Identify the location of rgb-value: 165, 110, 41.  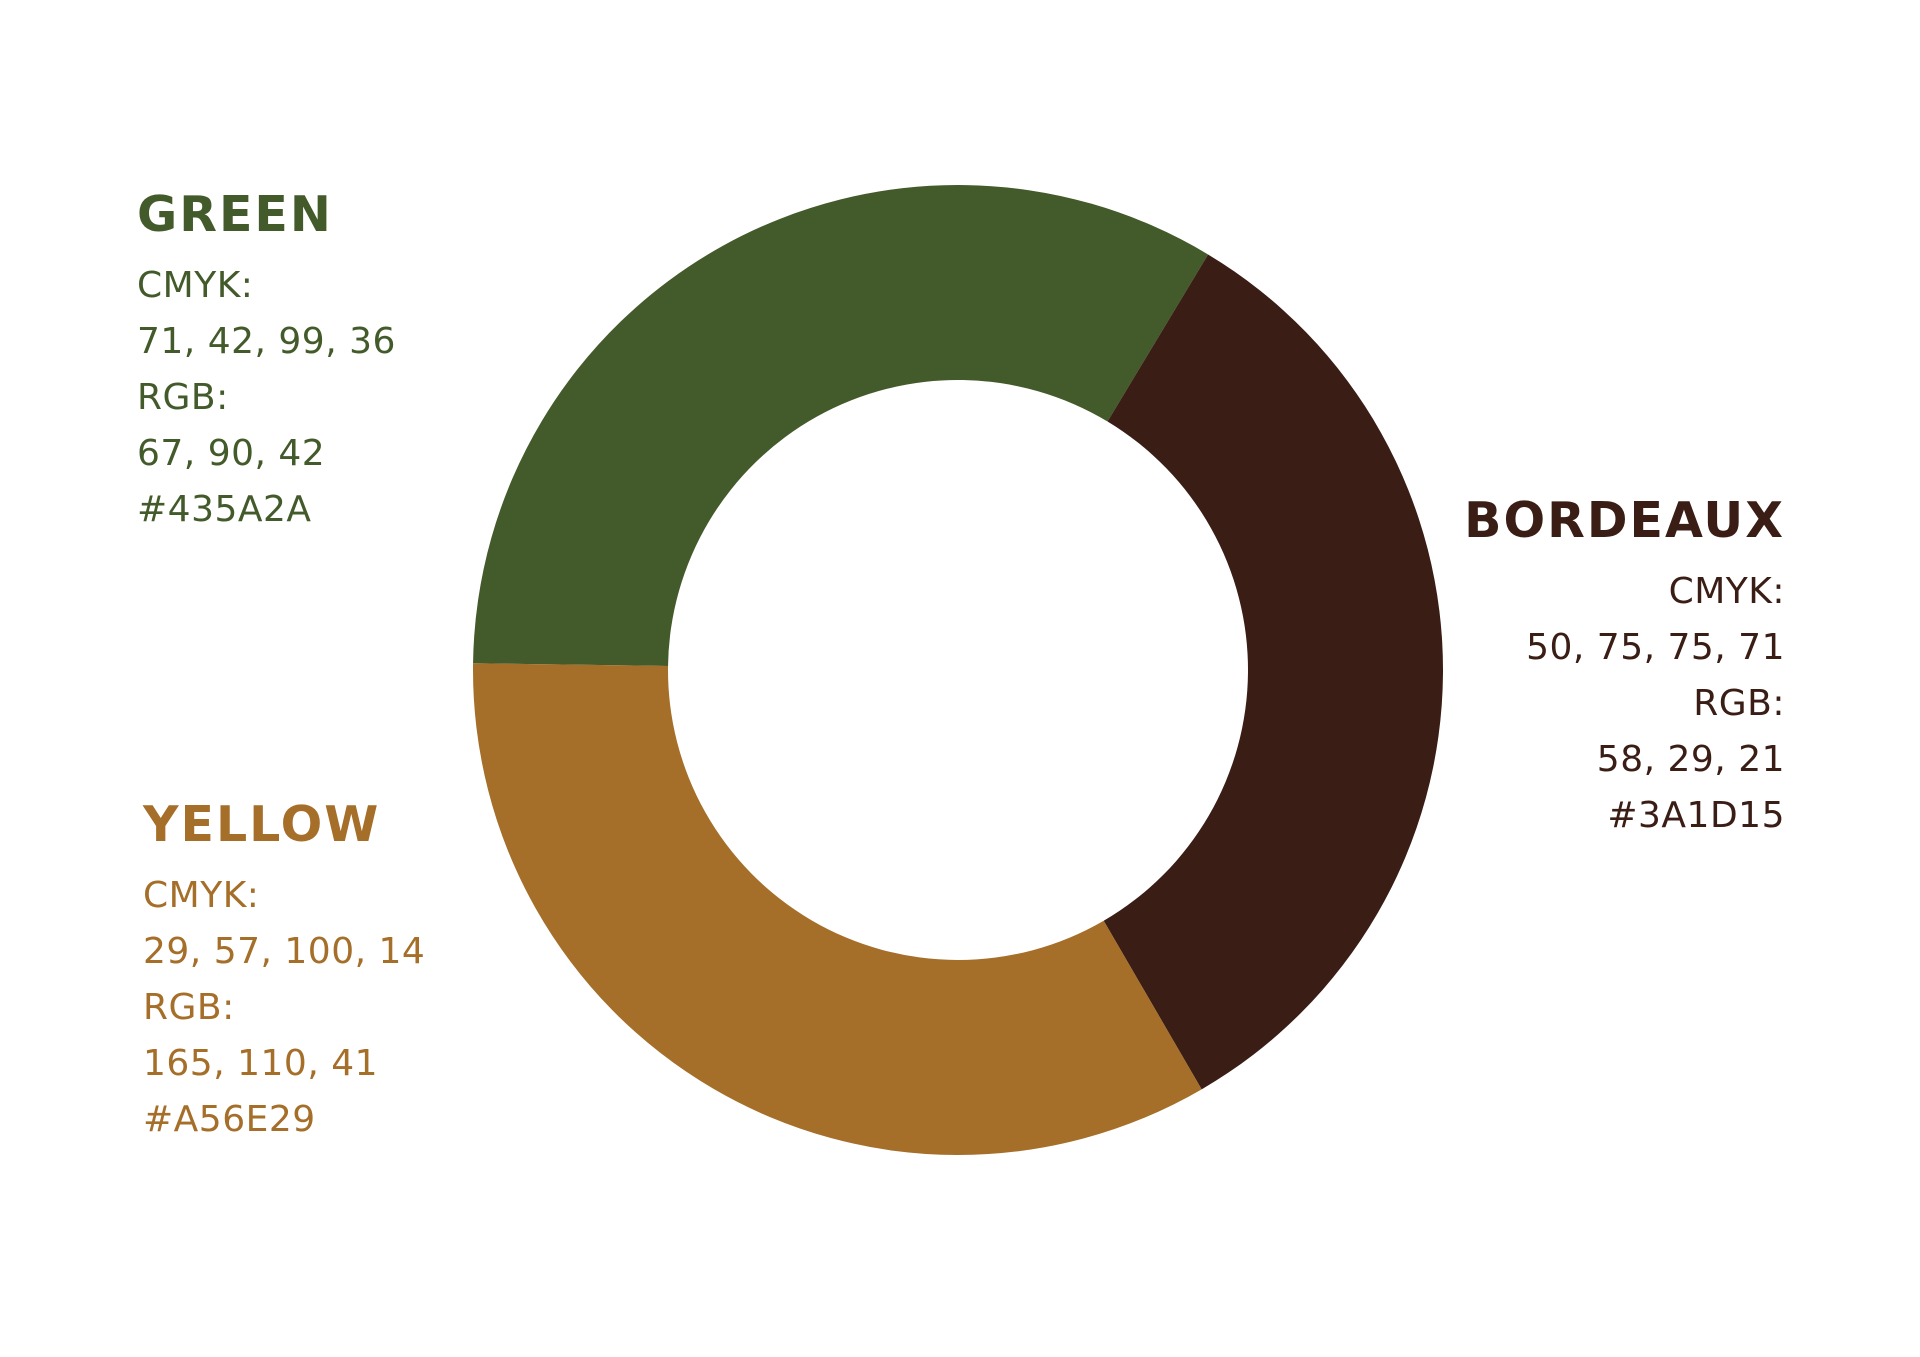
(261, 1063).